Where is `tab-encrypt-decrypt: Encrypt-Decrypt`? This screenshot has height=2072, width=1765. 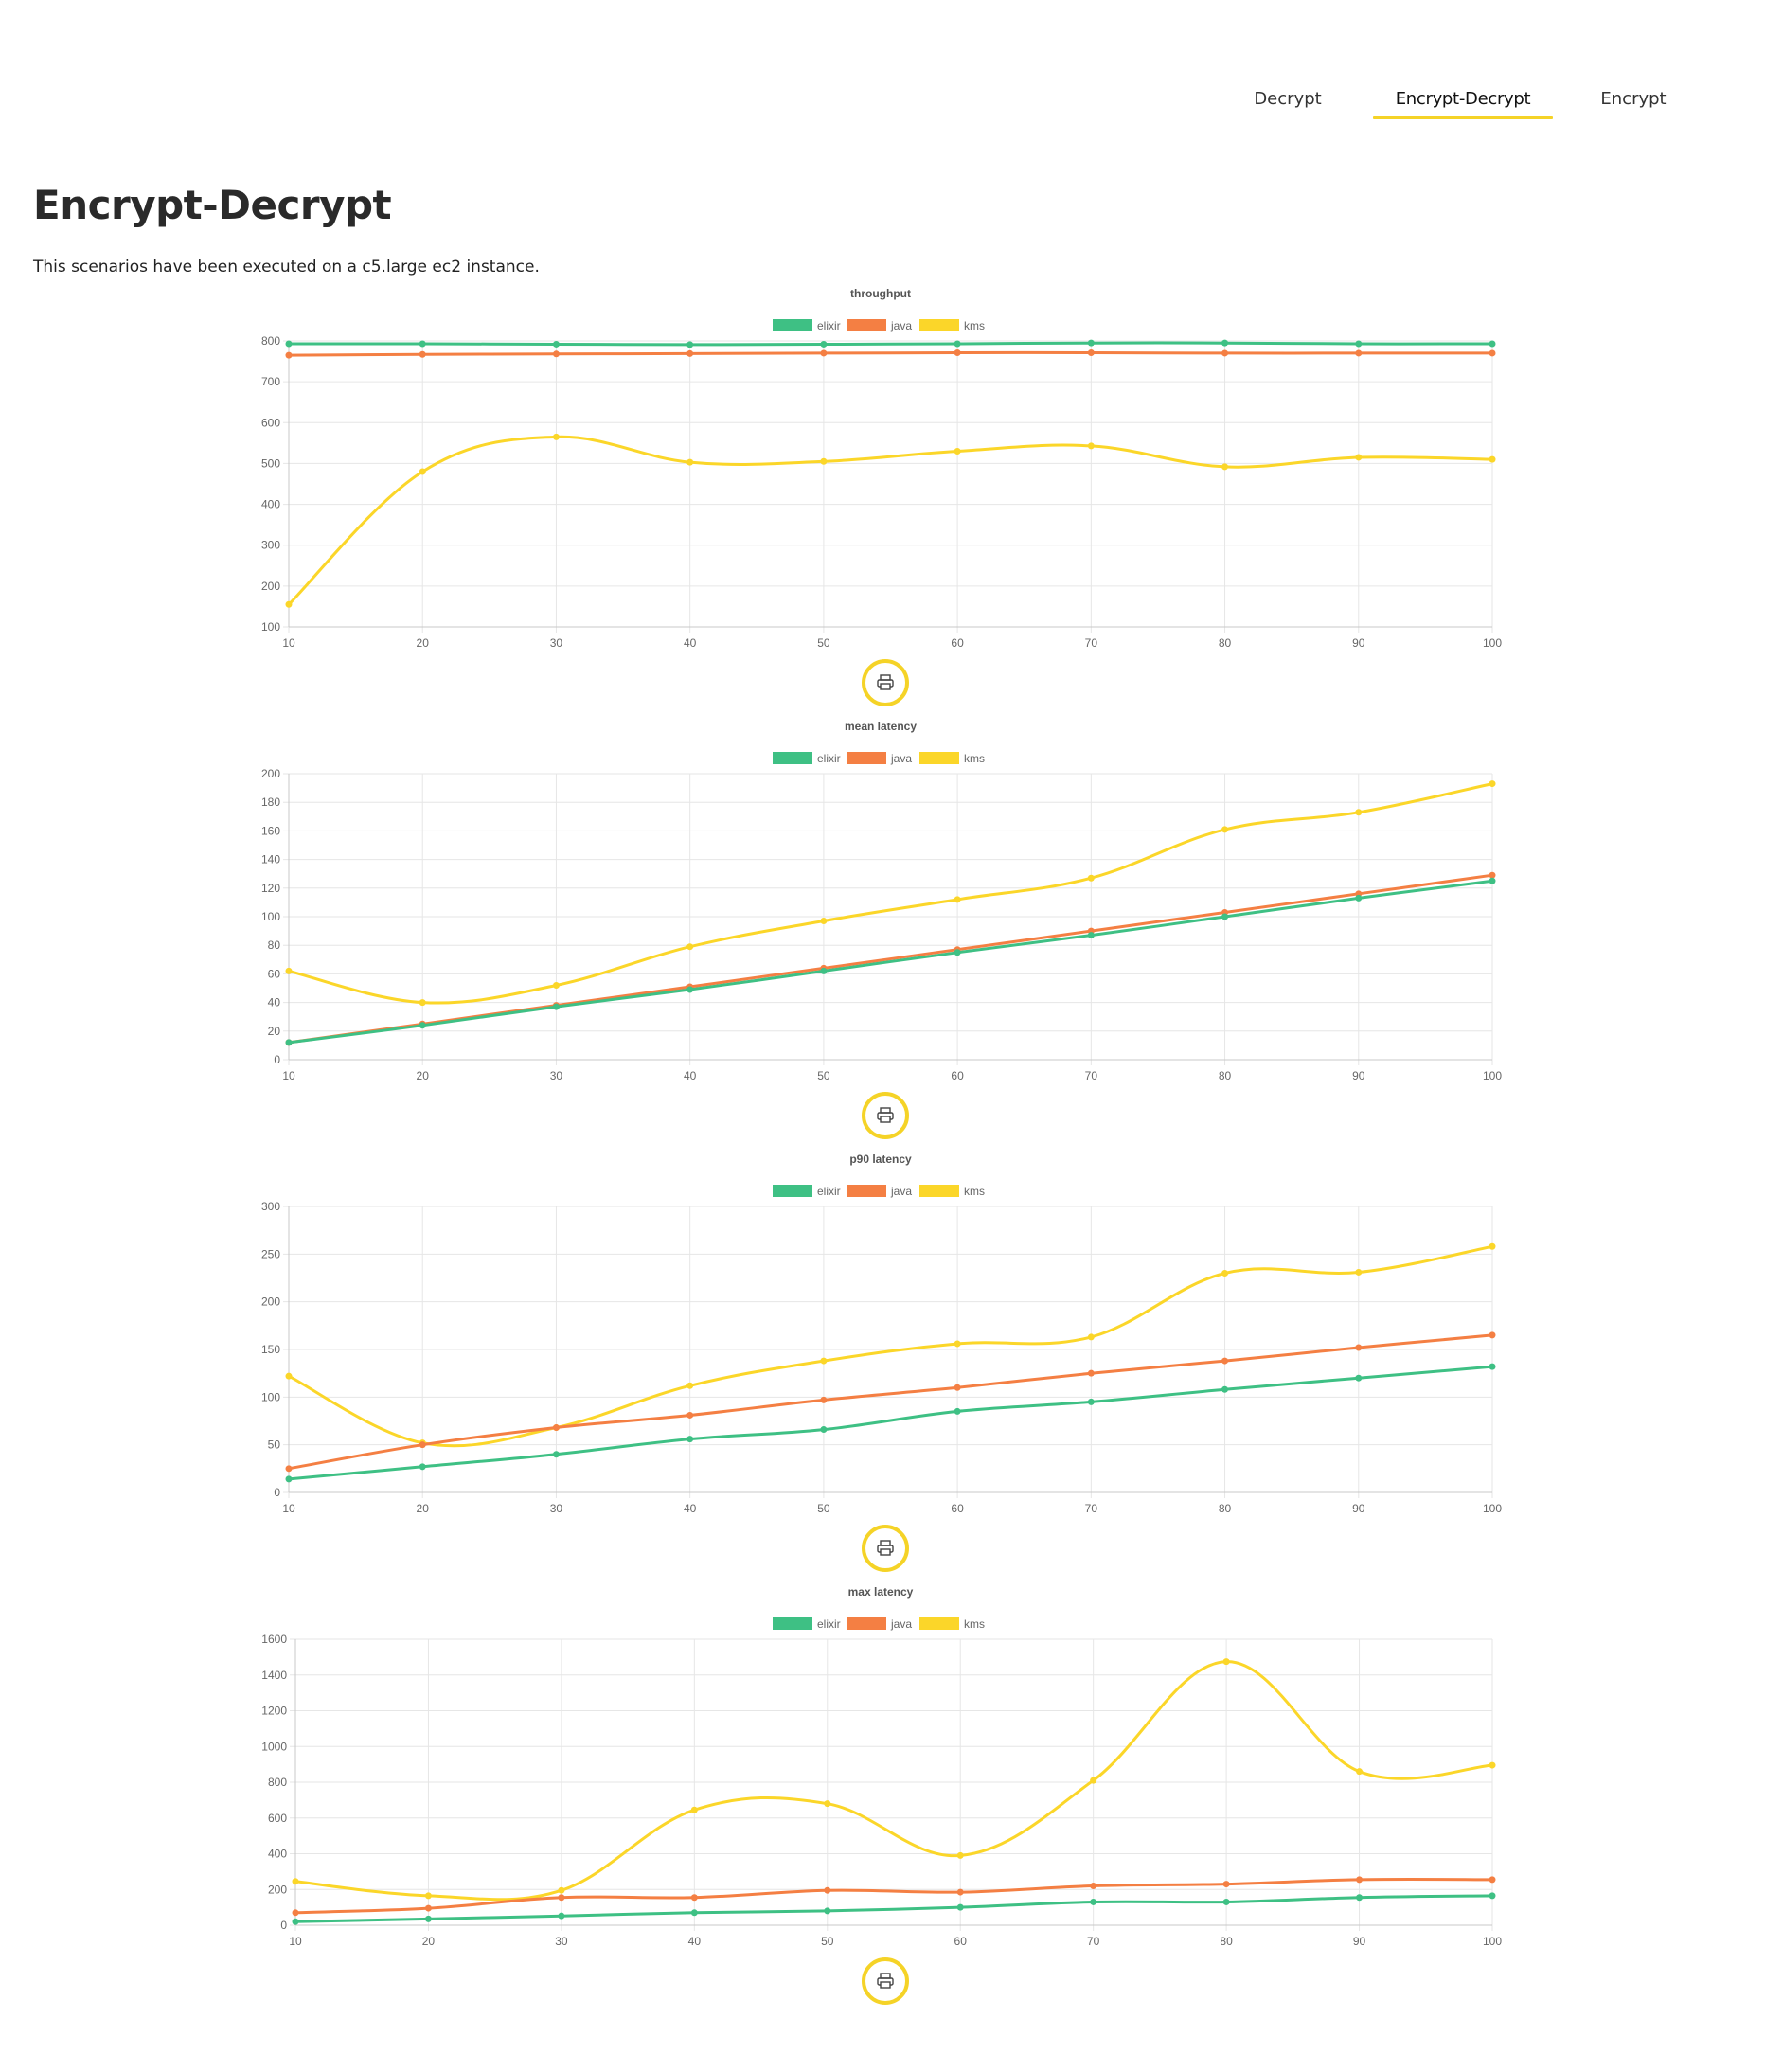
tab-encrypt-decrypt: Encrypt-Decrypt is located at coordinates (1463, 101).